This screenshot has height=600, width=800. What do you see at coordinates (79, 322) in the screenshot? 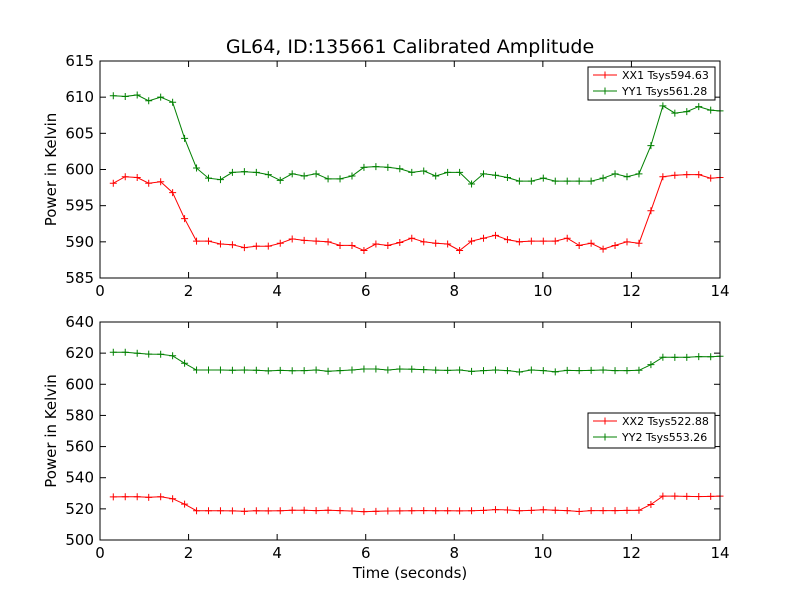
I see `y-tick-label: 640` at bounding box center [79, 322].